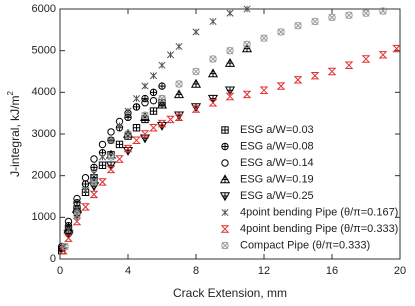 The height and width of the screenshot is (306, 415). What do you see at coordinates (319, 212) in the screenshot?
I see `legend-label: 4point bending Pipe (θ/π=0.167)` at bounding box center [319, 212].